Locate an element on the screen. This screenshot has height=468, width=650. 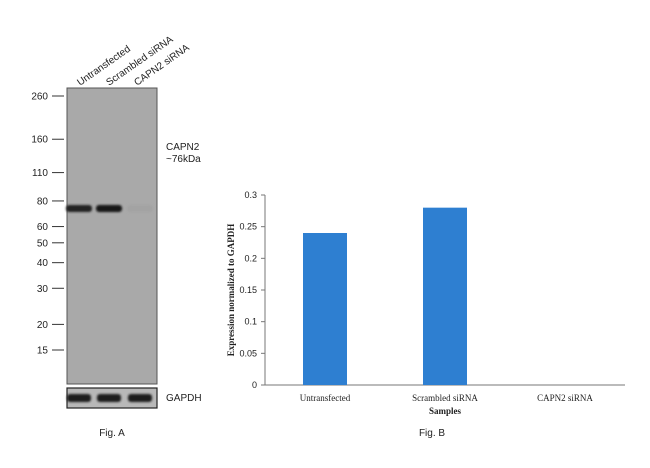
mw-marker-label: 160 is located at coordinates (39, 140).